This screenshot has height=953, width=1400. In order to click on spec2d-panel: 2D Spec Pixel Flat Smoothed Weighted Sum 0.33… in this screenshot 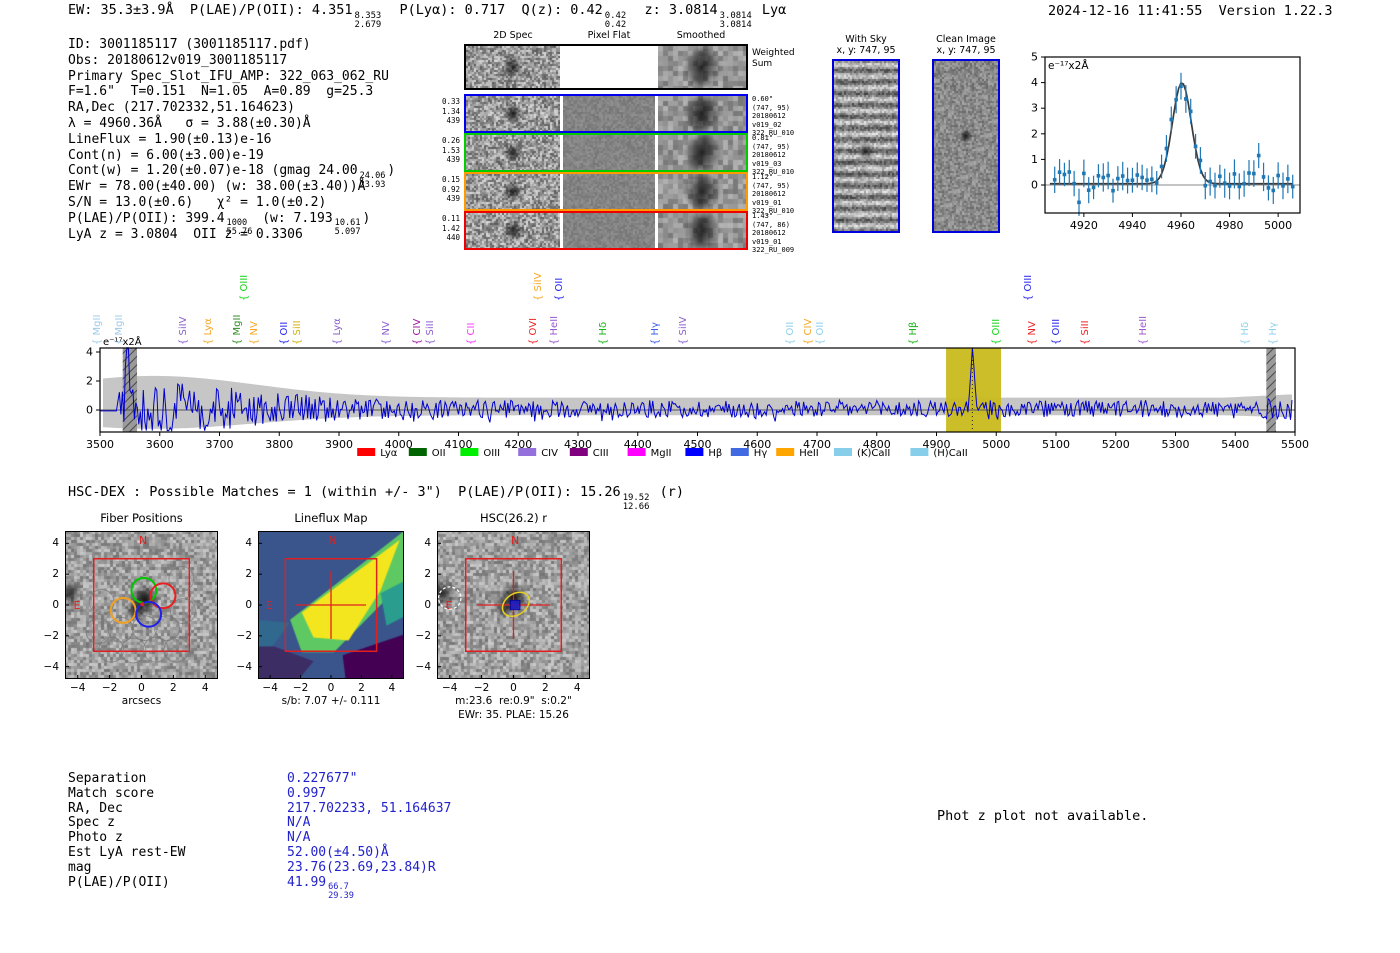, I will do `click(630, 143)`.